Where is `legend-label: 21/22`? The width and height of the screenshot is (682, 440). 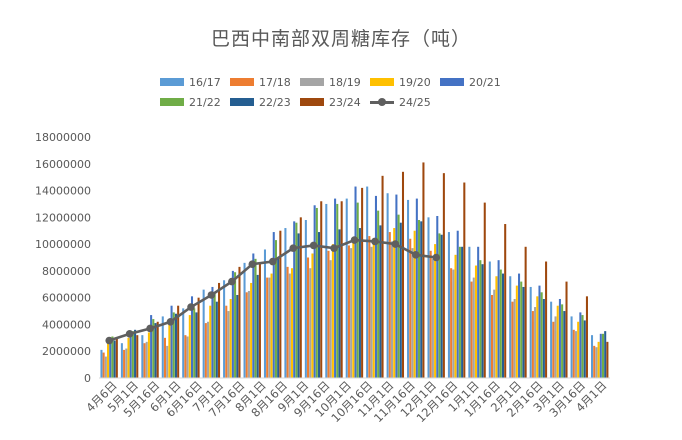 legend-label: 21/22 is located at coordinates (205, 102).